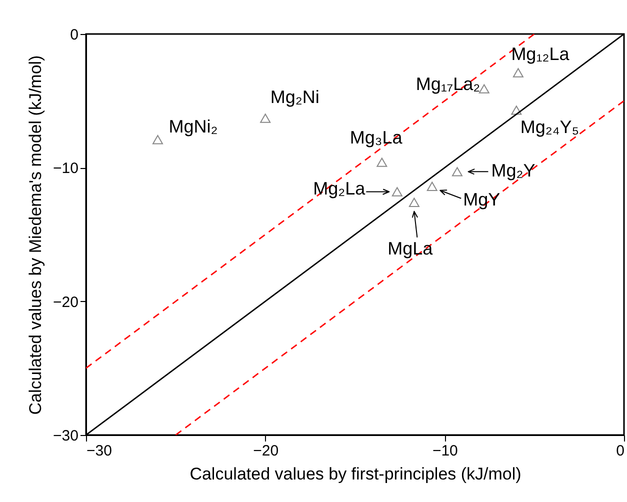  Describe the element at coordinates (65, 302) in the screenshot. I see `y-tick-label: −20` at that location.